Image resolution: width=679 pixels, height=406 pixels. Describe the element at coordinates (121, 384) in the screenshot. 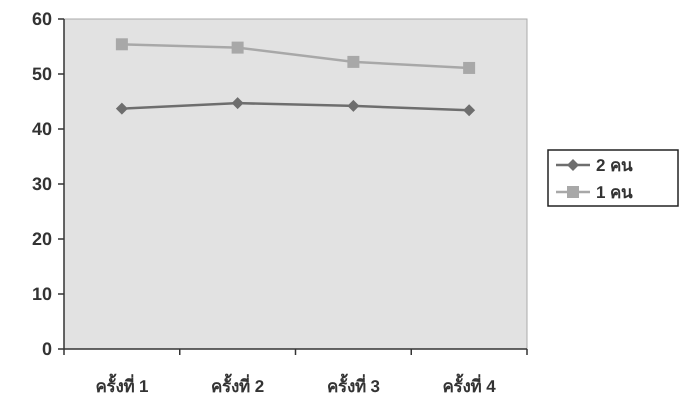

I see `x-tick-label: ครั้งที่ 1` at that location.